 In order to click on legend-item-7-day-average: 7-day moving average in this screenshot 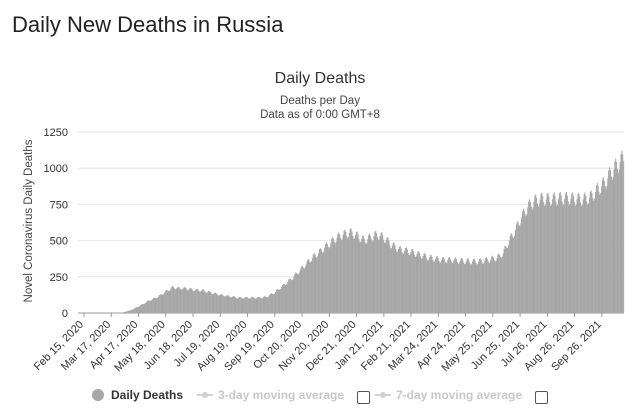, I will do `click(448, 395)`.